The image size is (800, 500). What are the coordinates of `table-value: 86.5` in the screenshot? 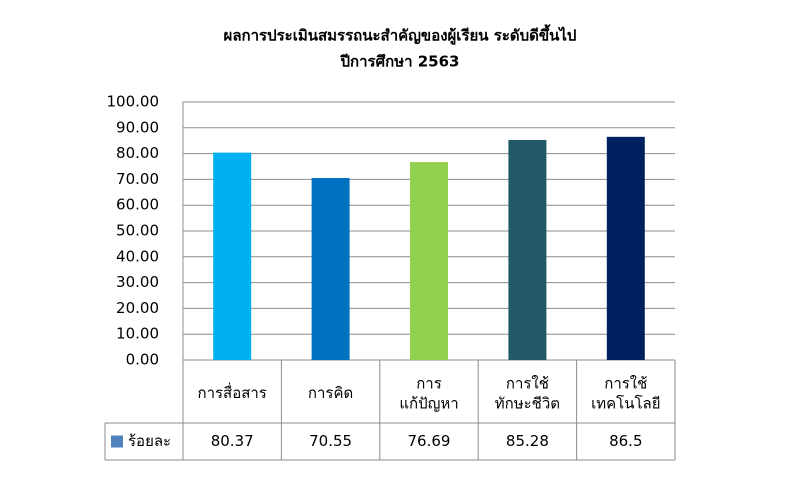 It's located at (625, 441).